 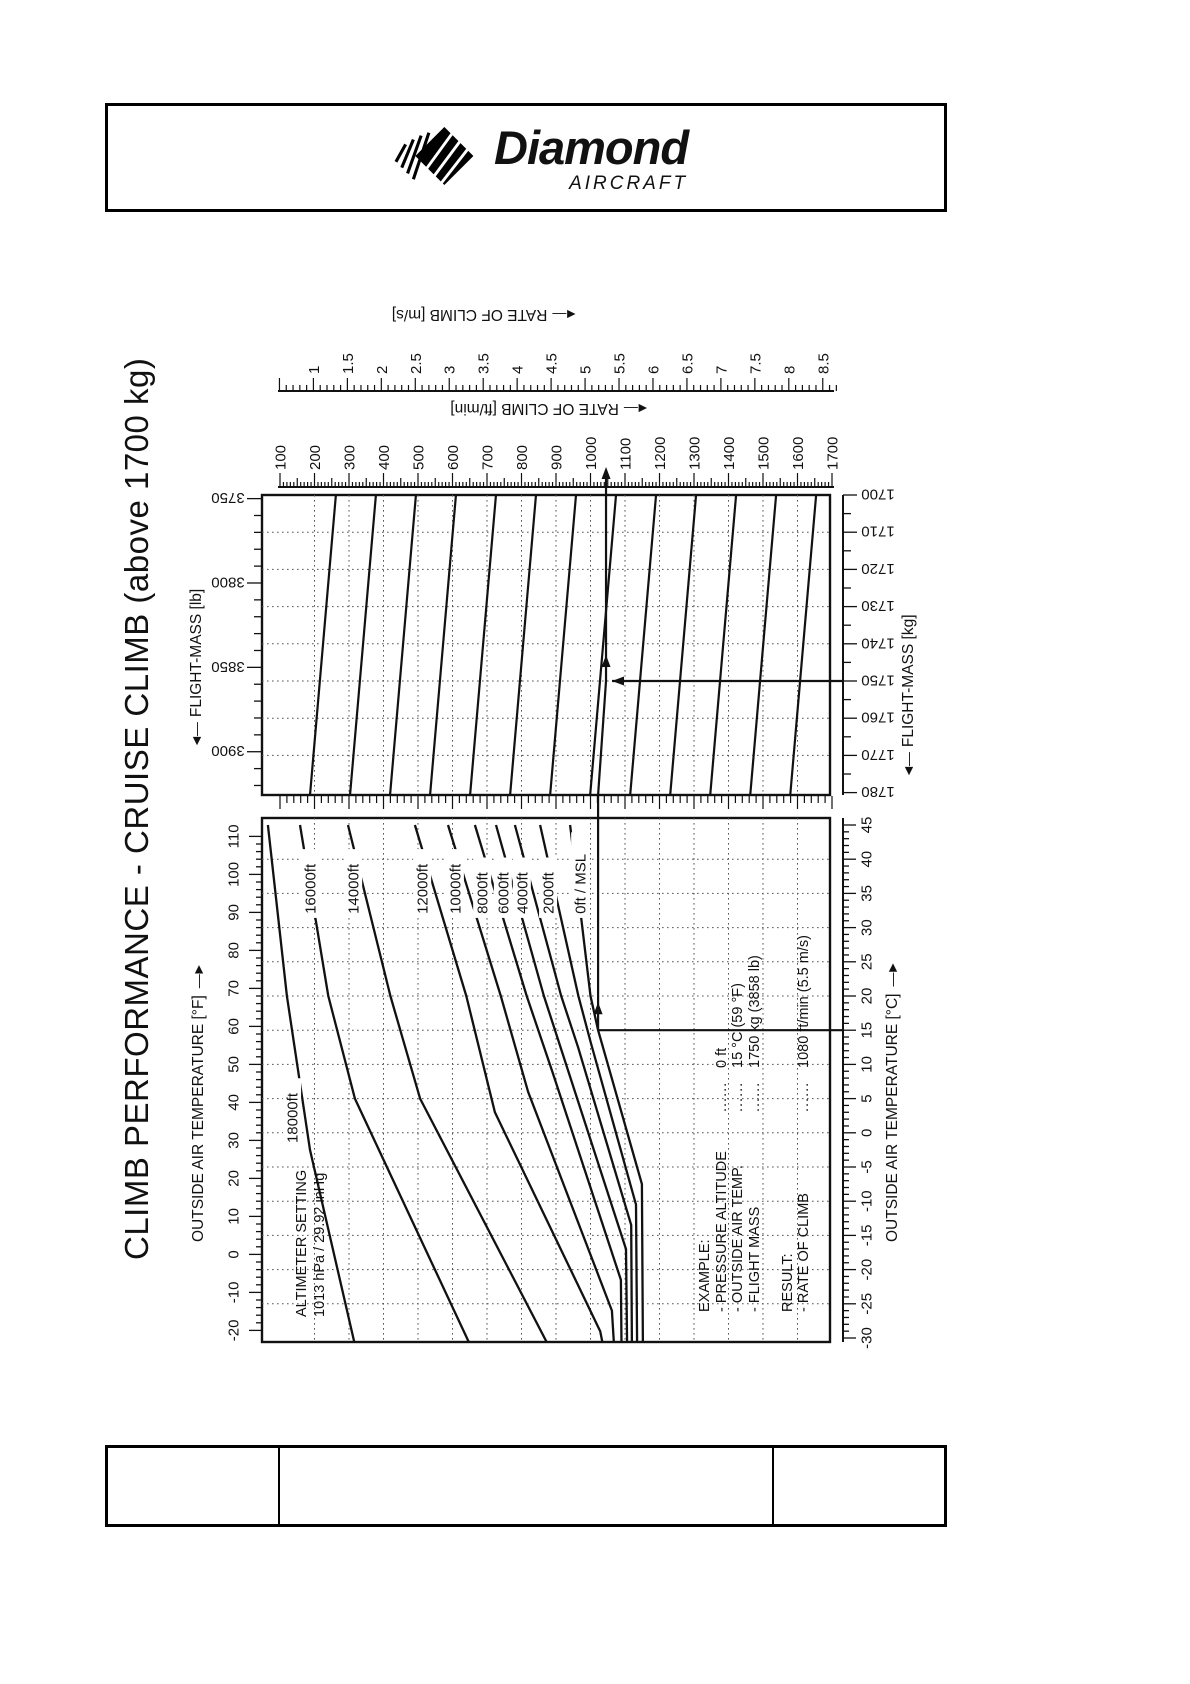 I want to click on tick-label: 4.5, so click(x=552, y=363).